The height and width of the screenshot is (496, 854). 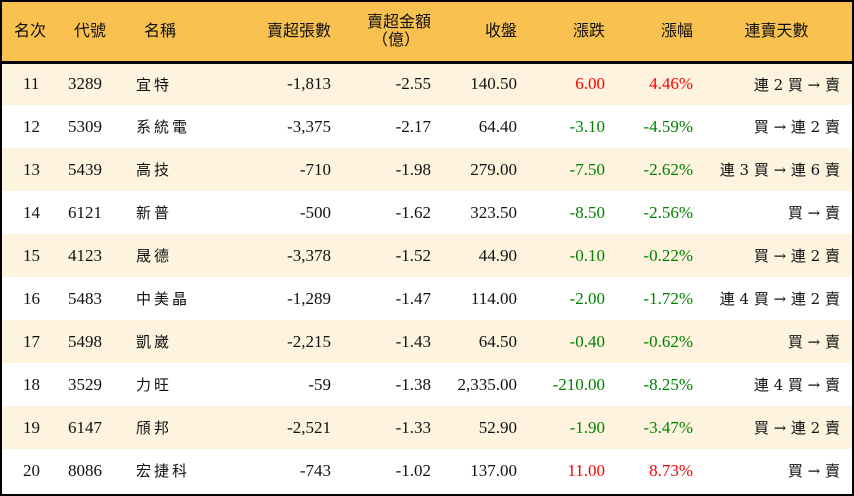 What do you see at coordinates (586, 470) in the screenshot?
I see `change-cell: 11.00` at bounding box center [586, 470].